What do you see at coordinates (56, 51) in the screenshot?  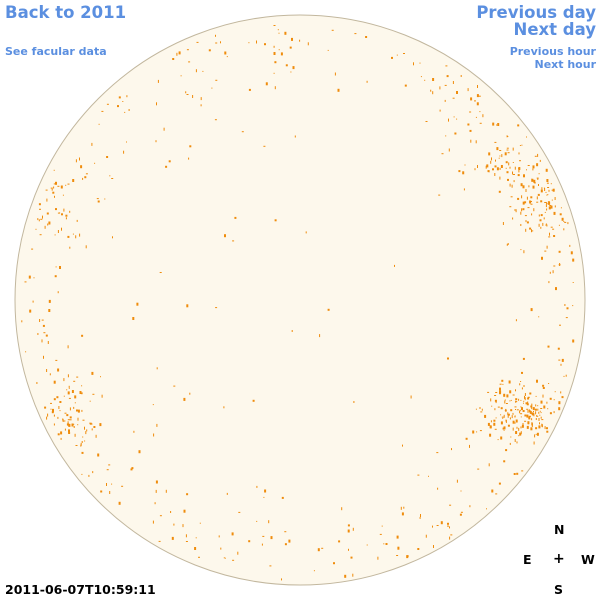 I see `see-facular-data-link: See facular data` at bounding box center [56, 51].